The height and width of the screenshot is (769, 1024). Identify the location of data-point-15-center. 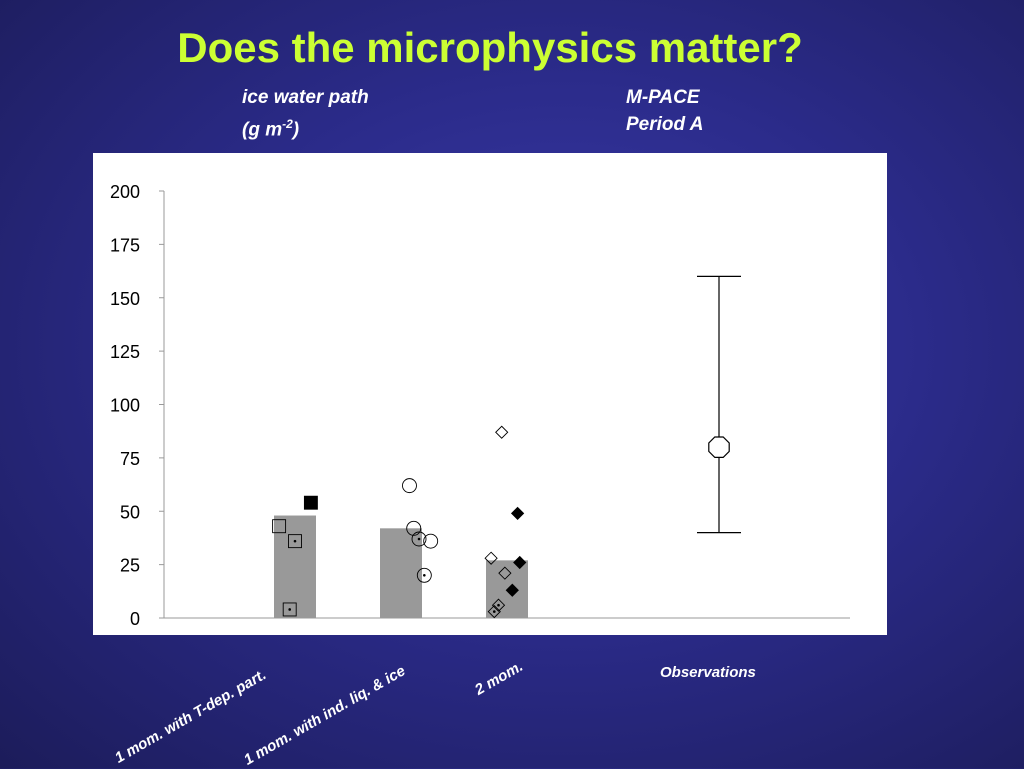
(498, 605).